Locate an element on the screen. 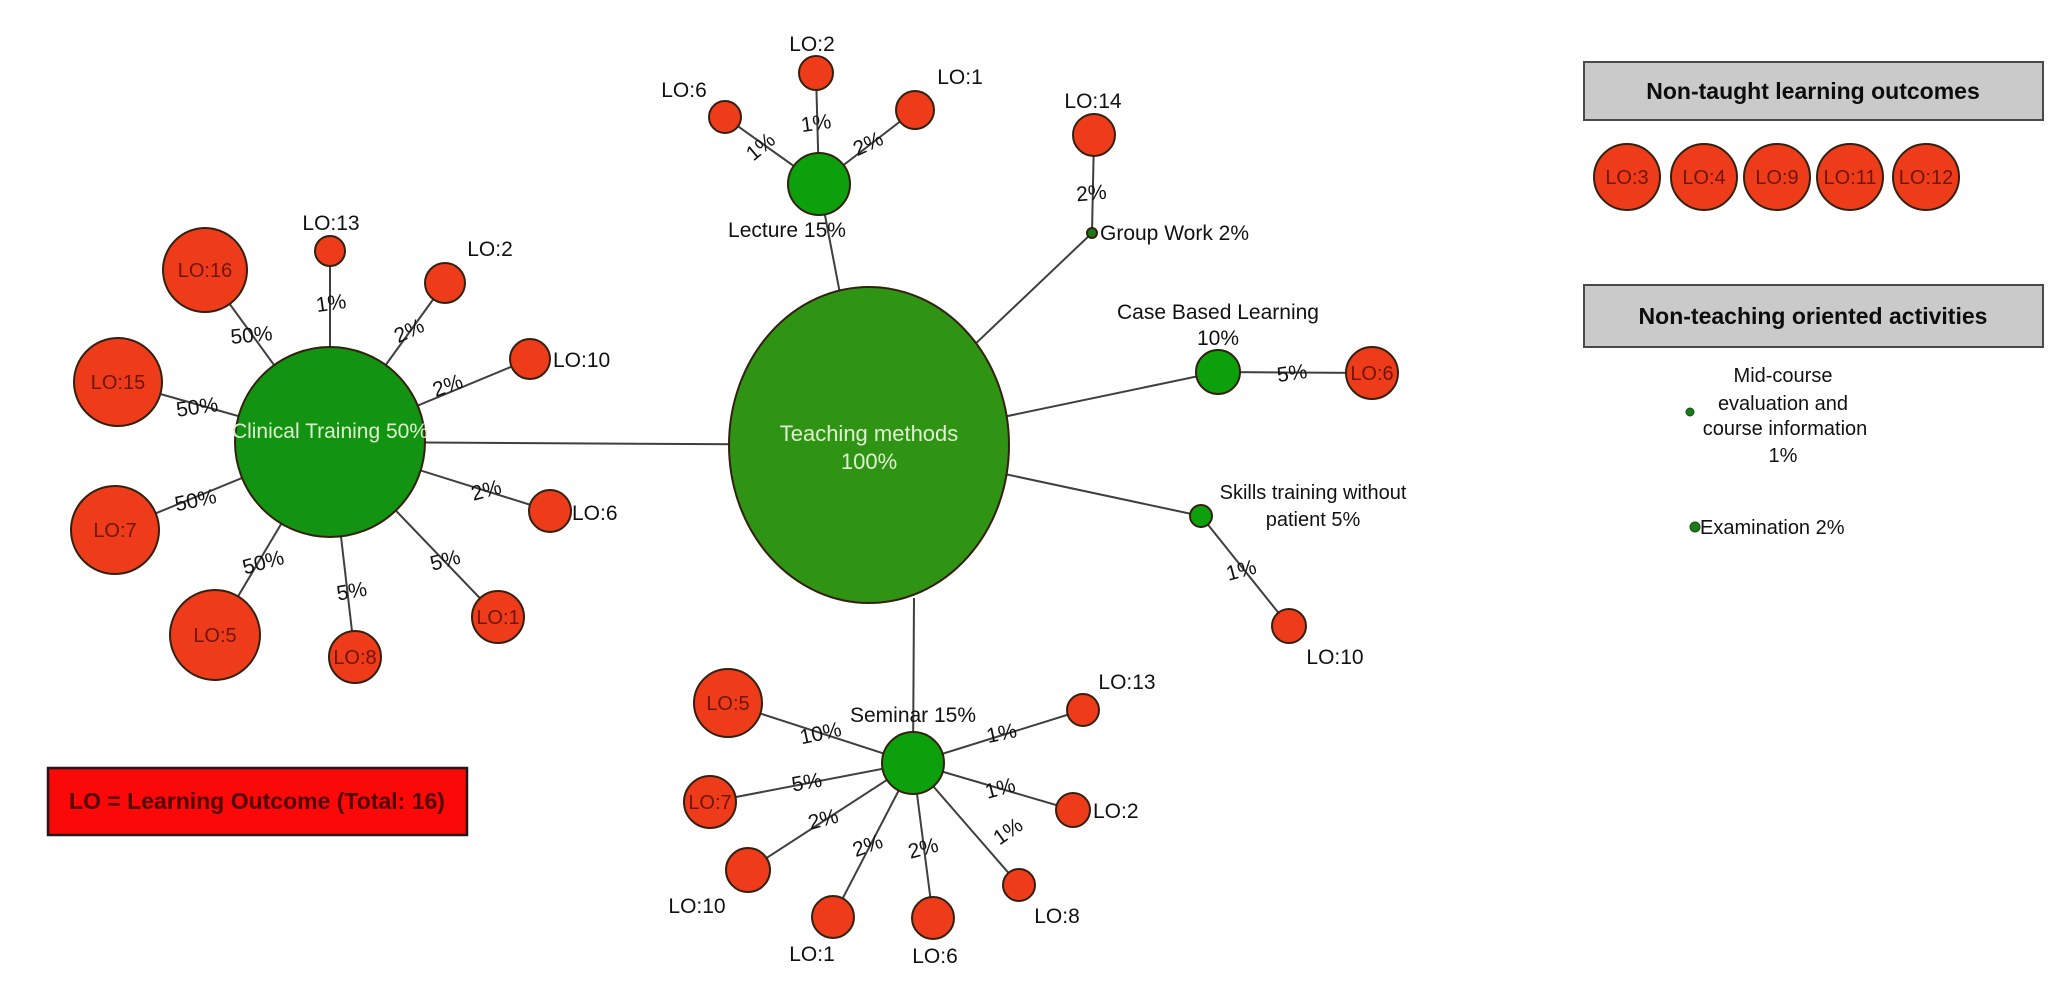  examination-dot is located at coordinates (1695, 527).